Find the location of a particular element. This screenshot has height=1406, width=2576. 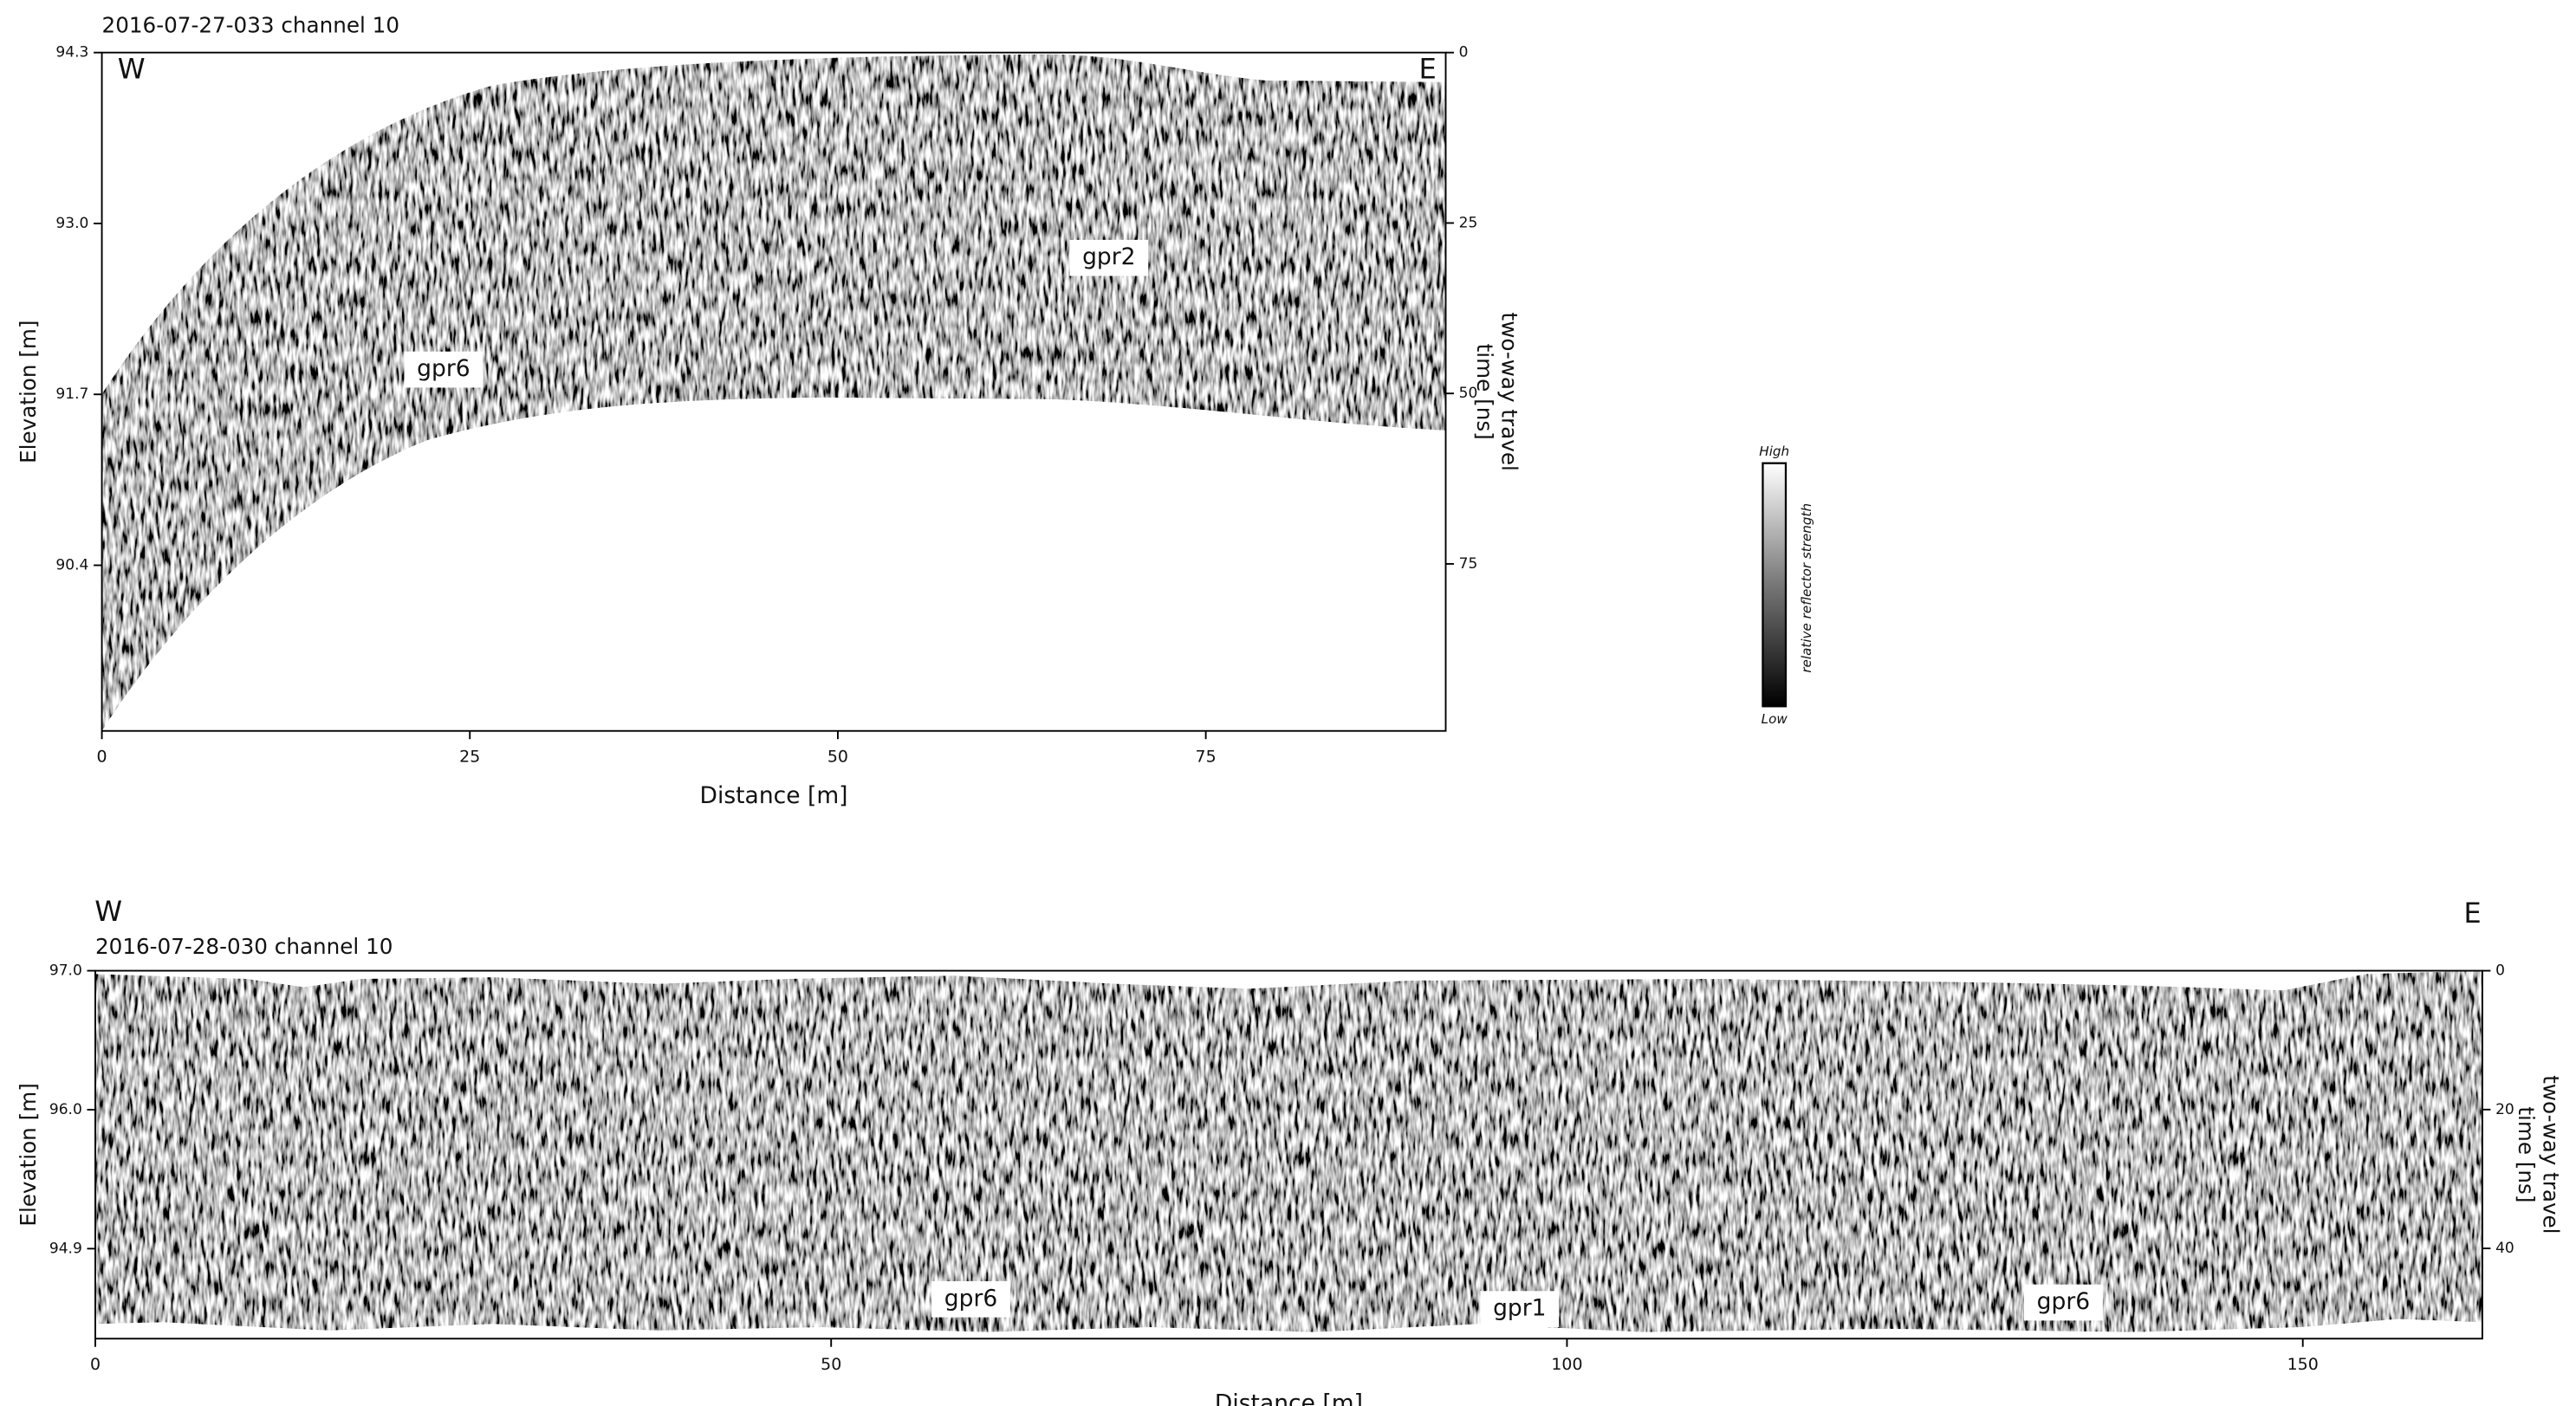

colorbar-label: relative reflector strength is located at coordinates (1807, 588).